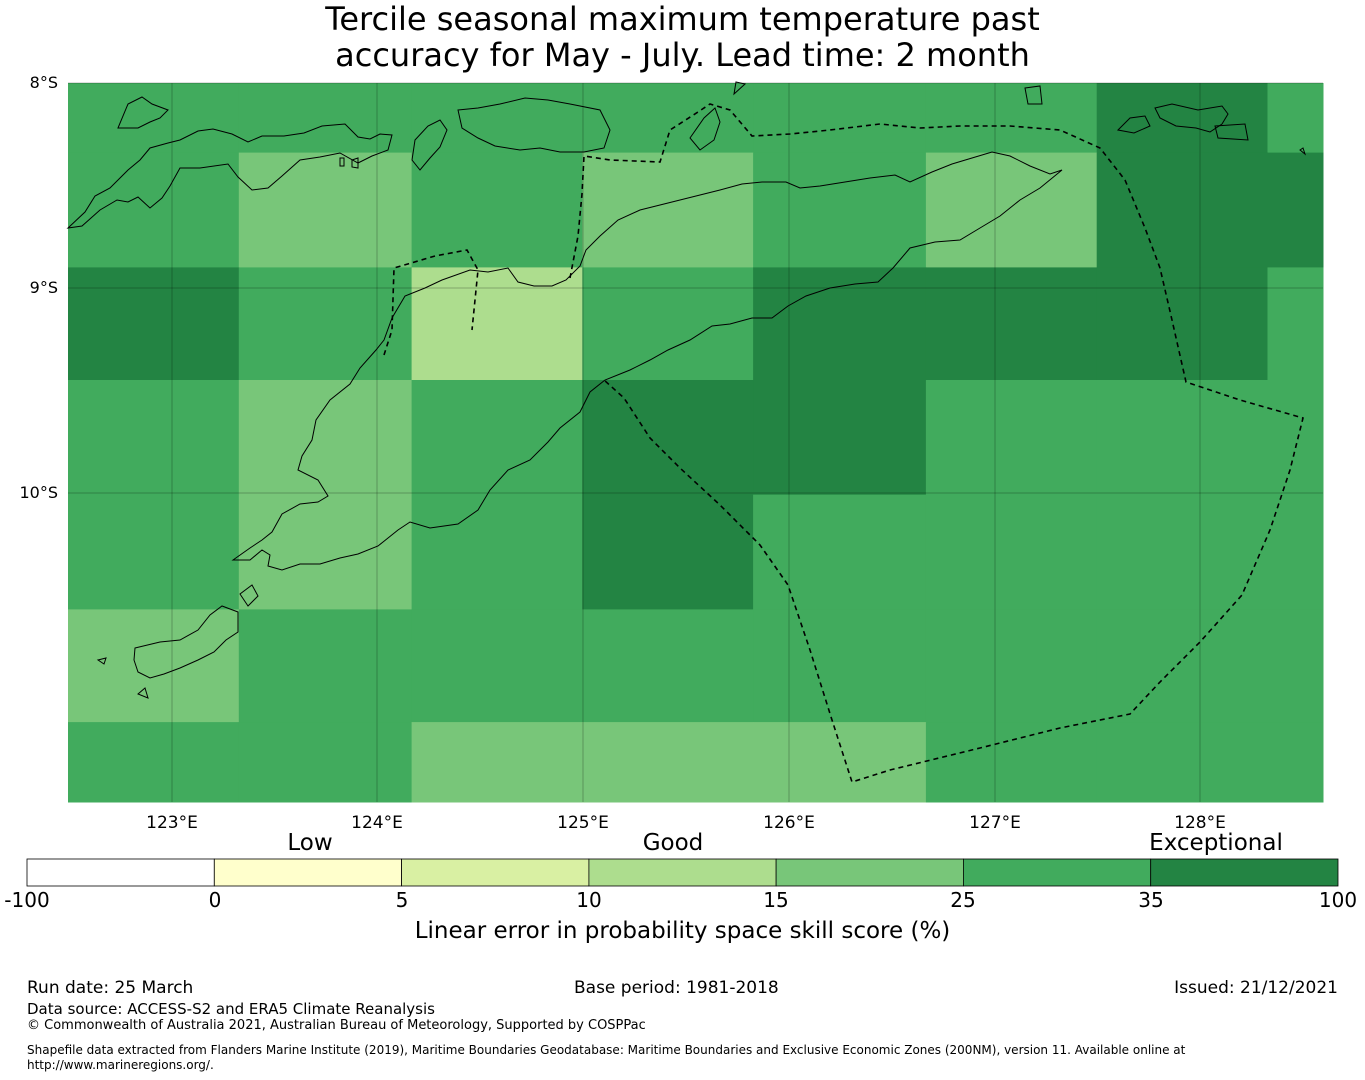 Image resolution: width=1365 pixels, height=1080 pixels. I want to click on skill-cell-r5-c2, so click(497, 666).